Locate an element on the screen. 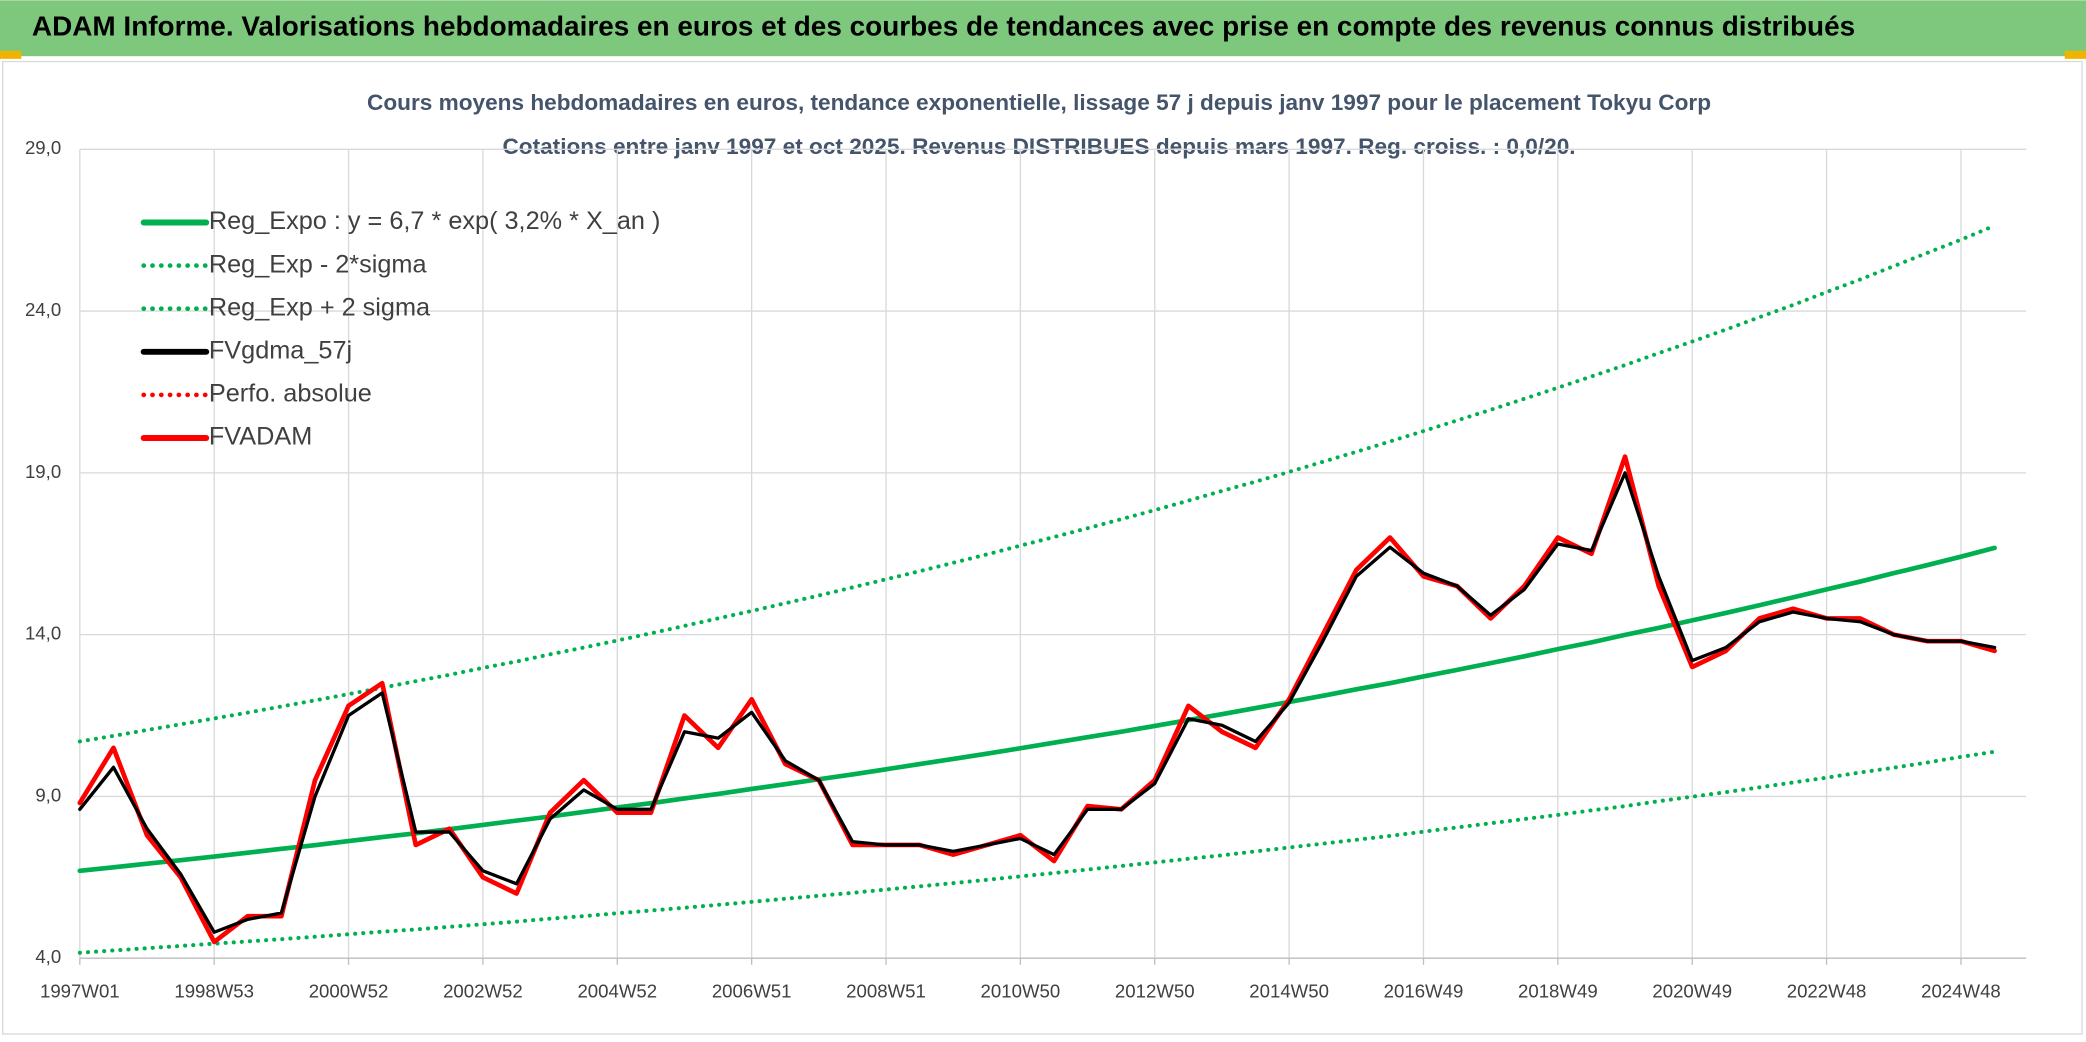 The width and height of the screenshot is (2086, 1042). x-tick-label: 1997W01 is located at coordinates (80, 991).